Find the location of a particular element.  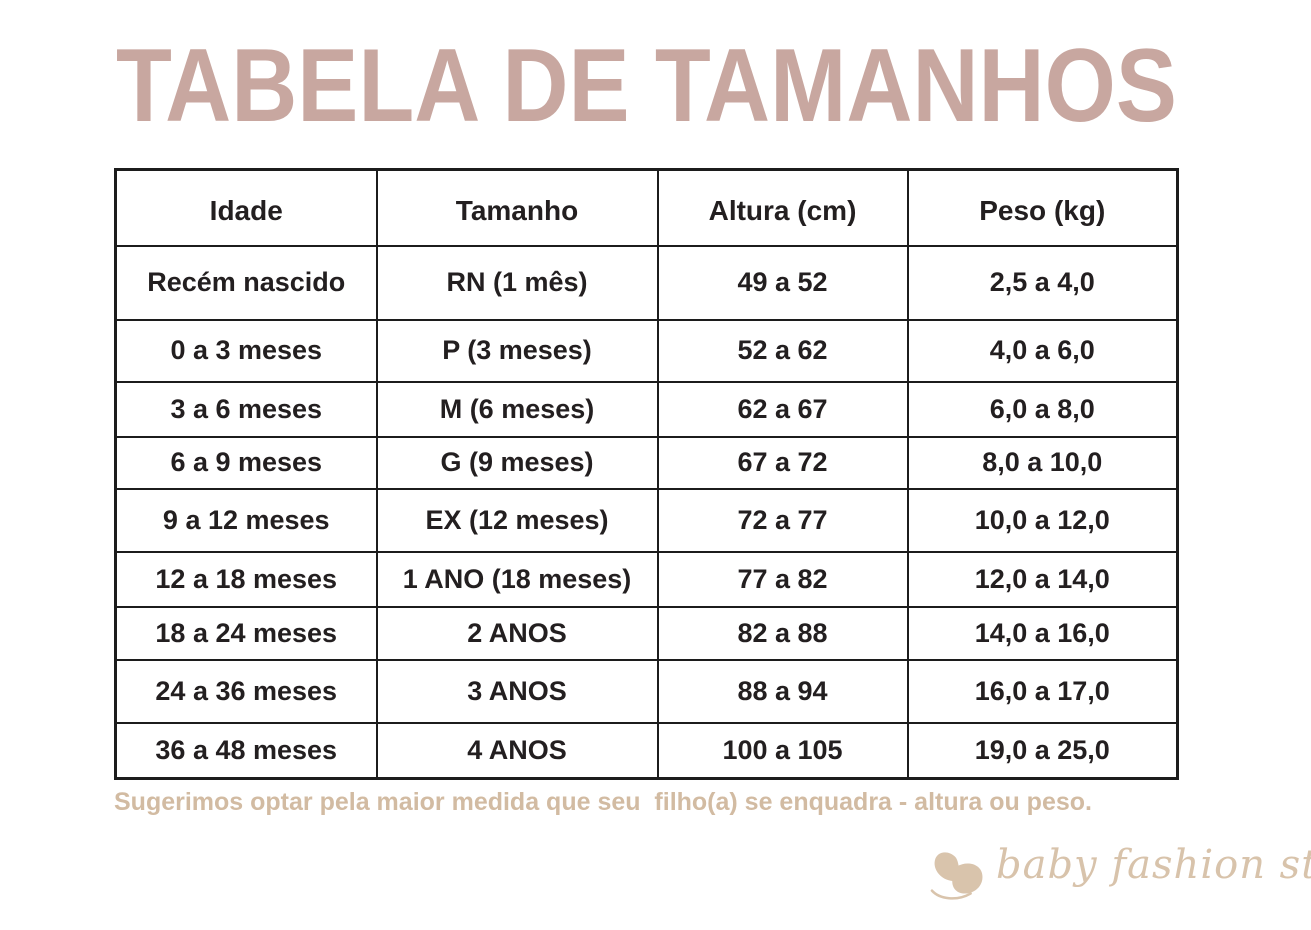

cell-tamanho: P (3 meses) is located at coordinates (517, 350).